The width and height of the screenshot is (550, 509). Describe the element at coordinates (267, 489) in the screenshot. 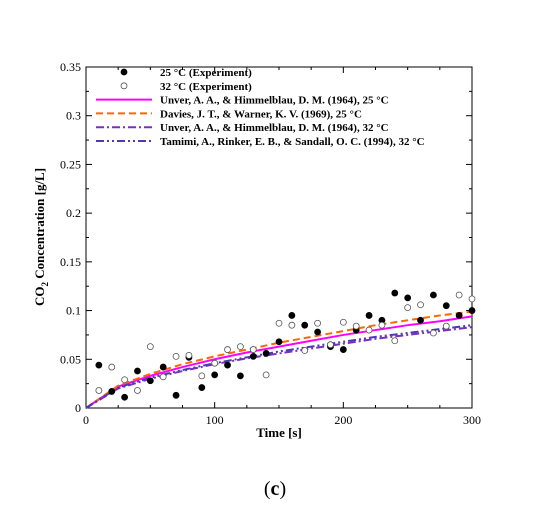

I see `caption-prefix: (` at that location.